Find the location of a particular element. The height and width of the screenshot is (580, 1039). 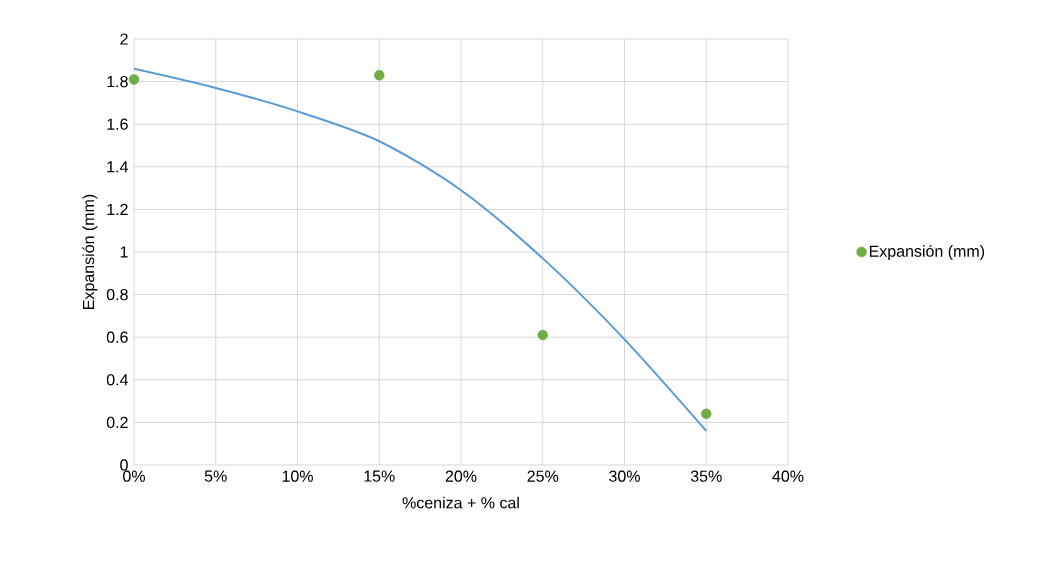

y-tick-label: 0.2 is located at coordinates (117, 422).